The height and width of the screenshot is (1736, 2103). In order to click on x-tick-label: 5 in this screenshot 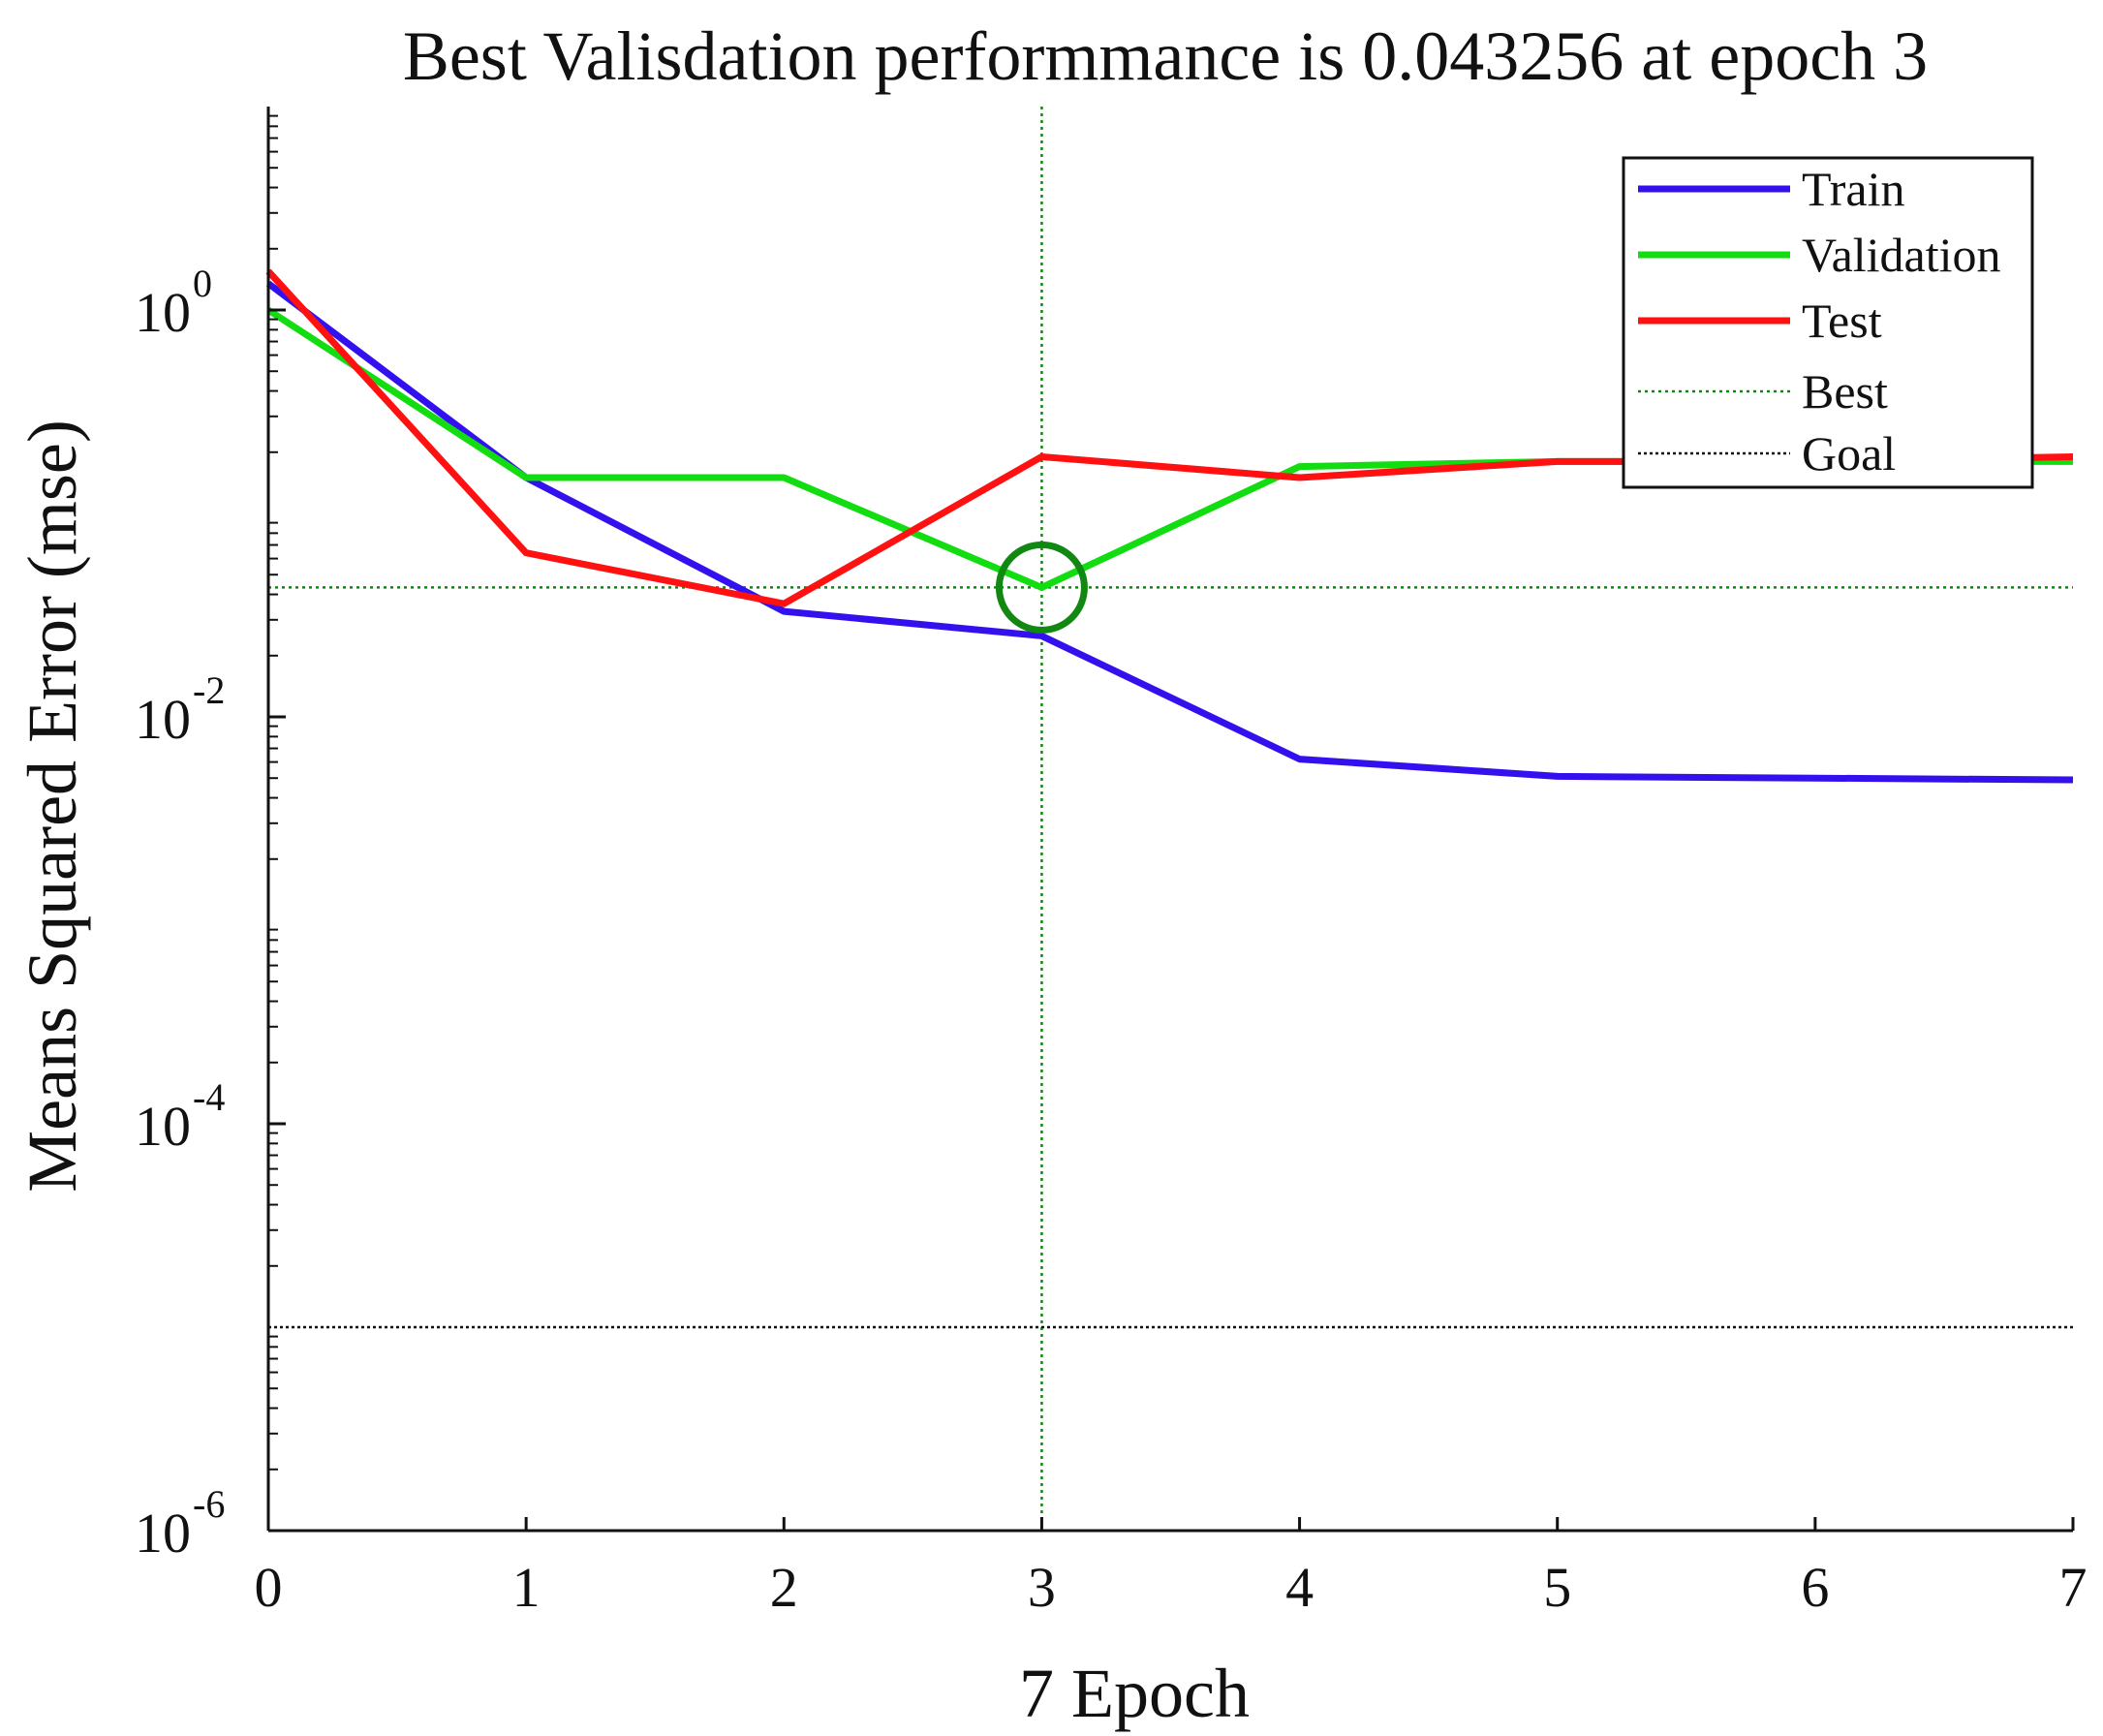, I will do `click(1557, 1587)`.